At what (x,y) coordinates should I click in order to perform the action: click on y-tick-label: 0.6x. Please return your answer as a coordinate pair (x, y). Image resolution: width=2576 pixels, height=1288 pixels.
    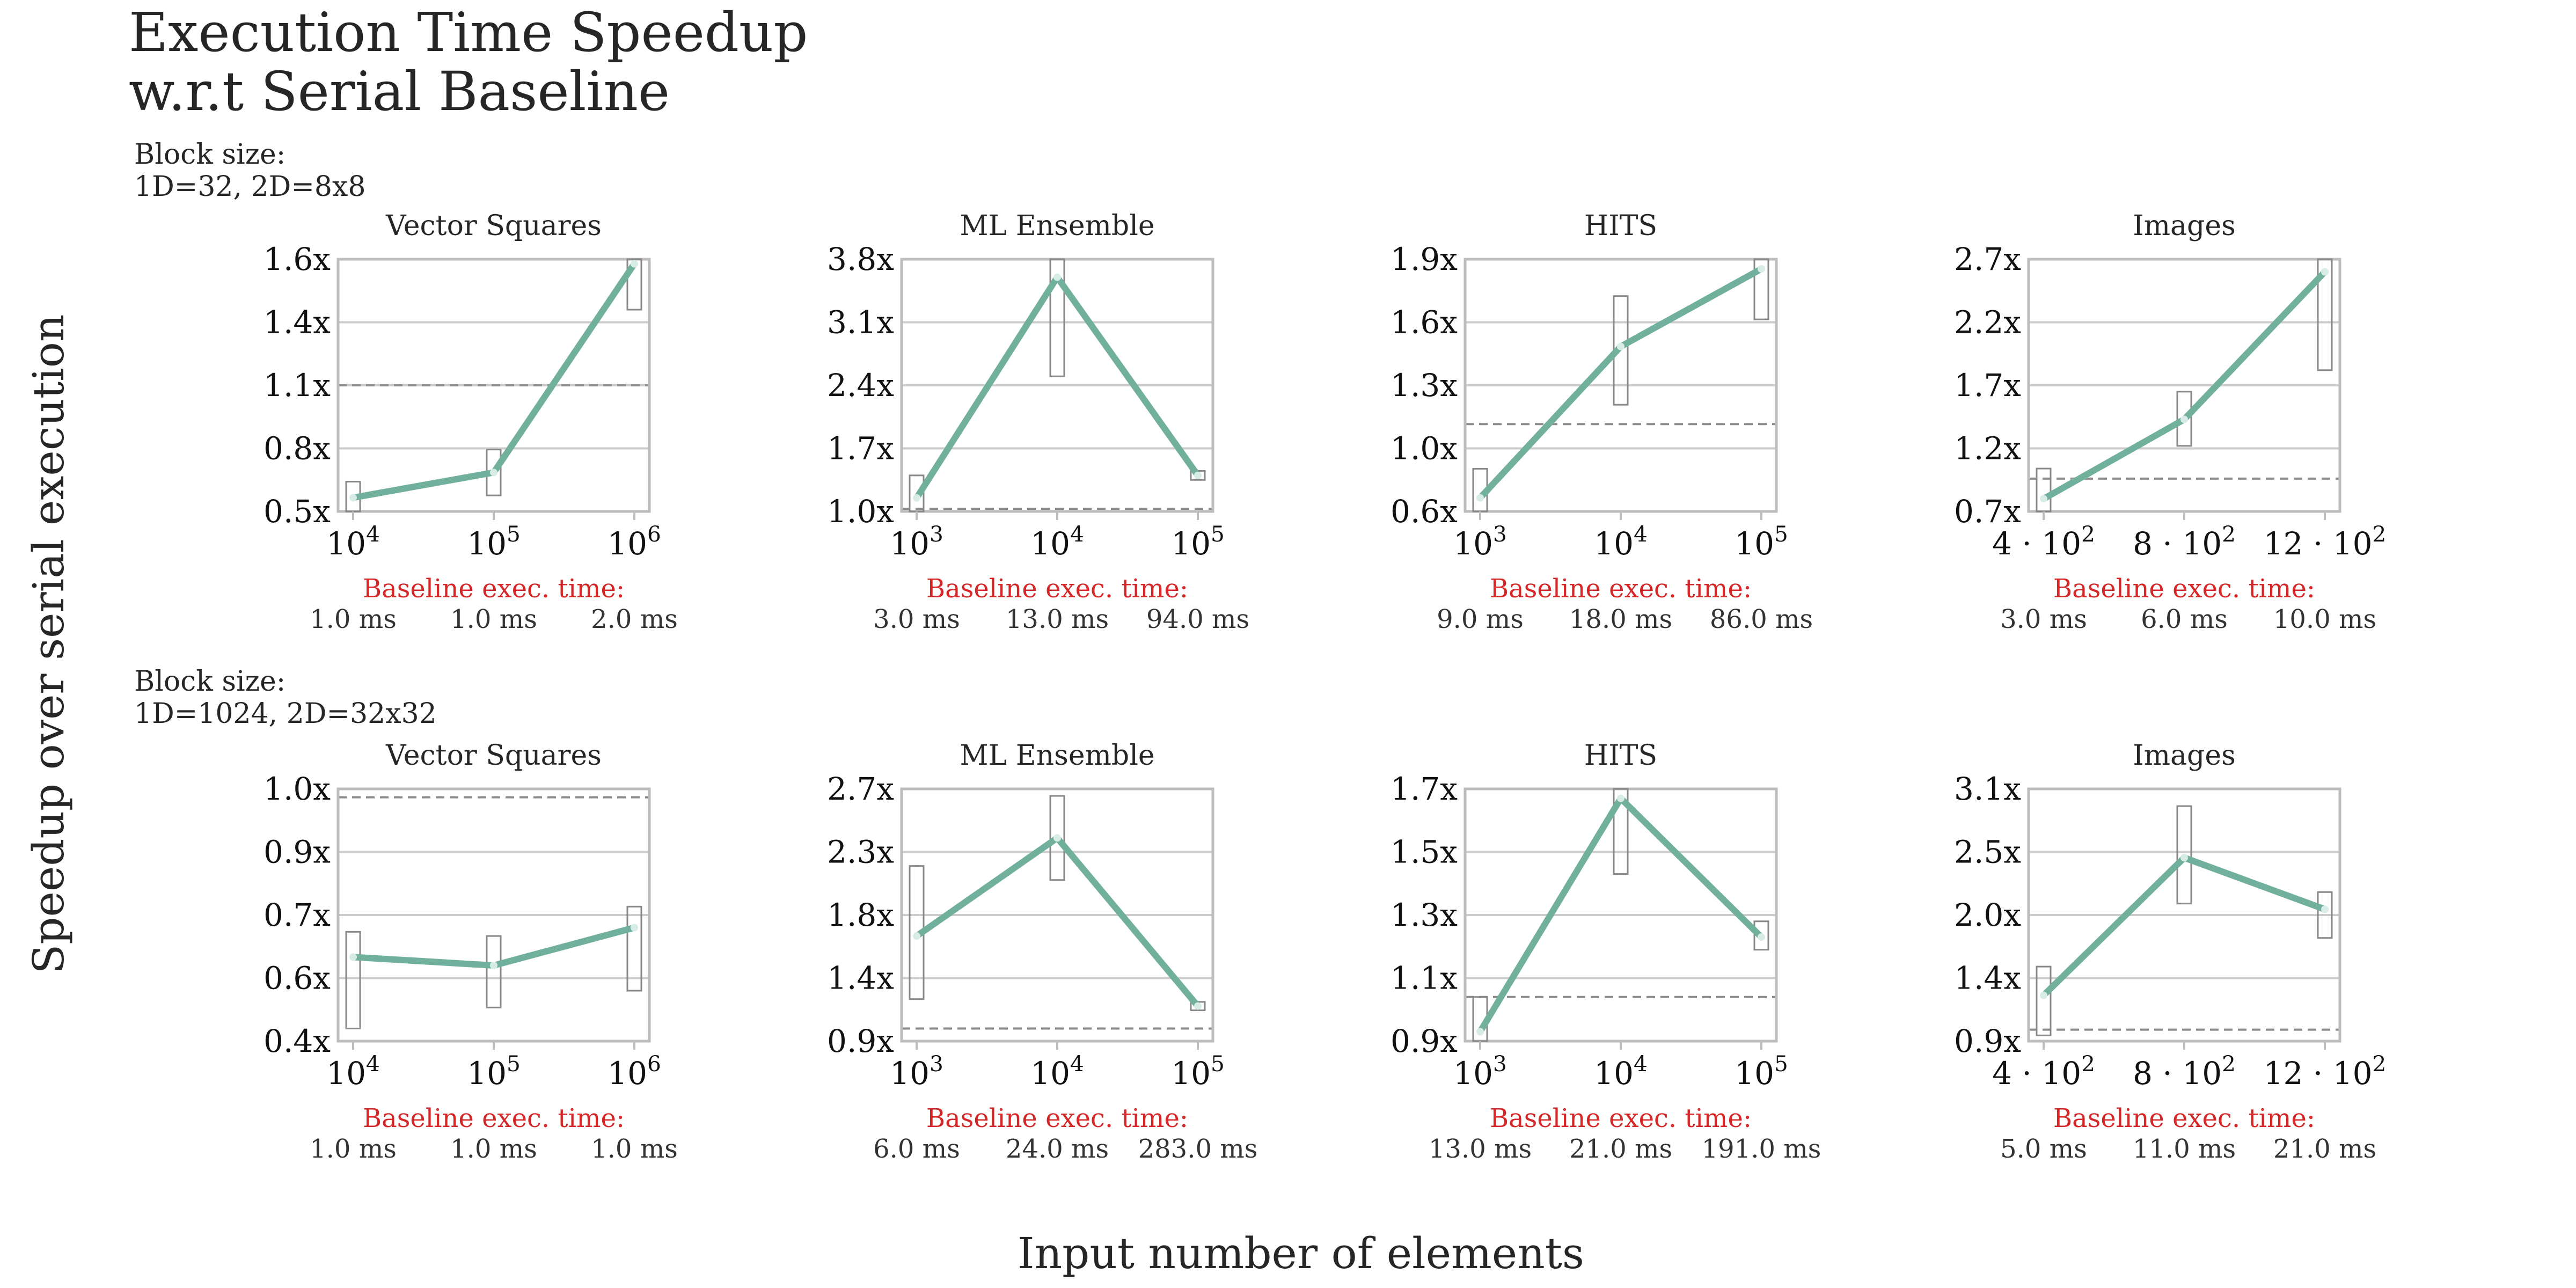
    Looking at the image, I should click on (297, 978).